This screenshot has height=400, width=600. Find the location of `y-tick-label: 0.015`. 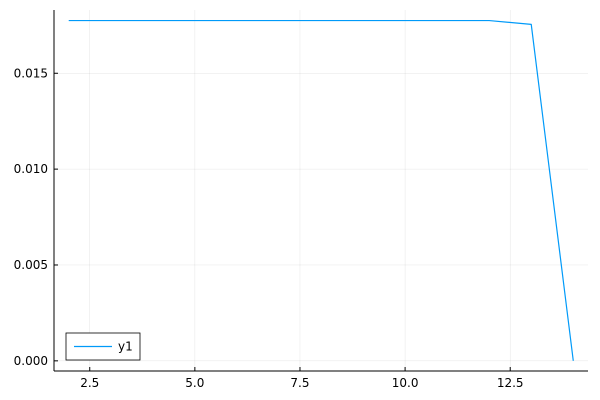

y-tick-label: 0.015 is located at coordinates (31, 73).